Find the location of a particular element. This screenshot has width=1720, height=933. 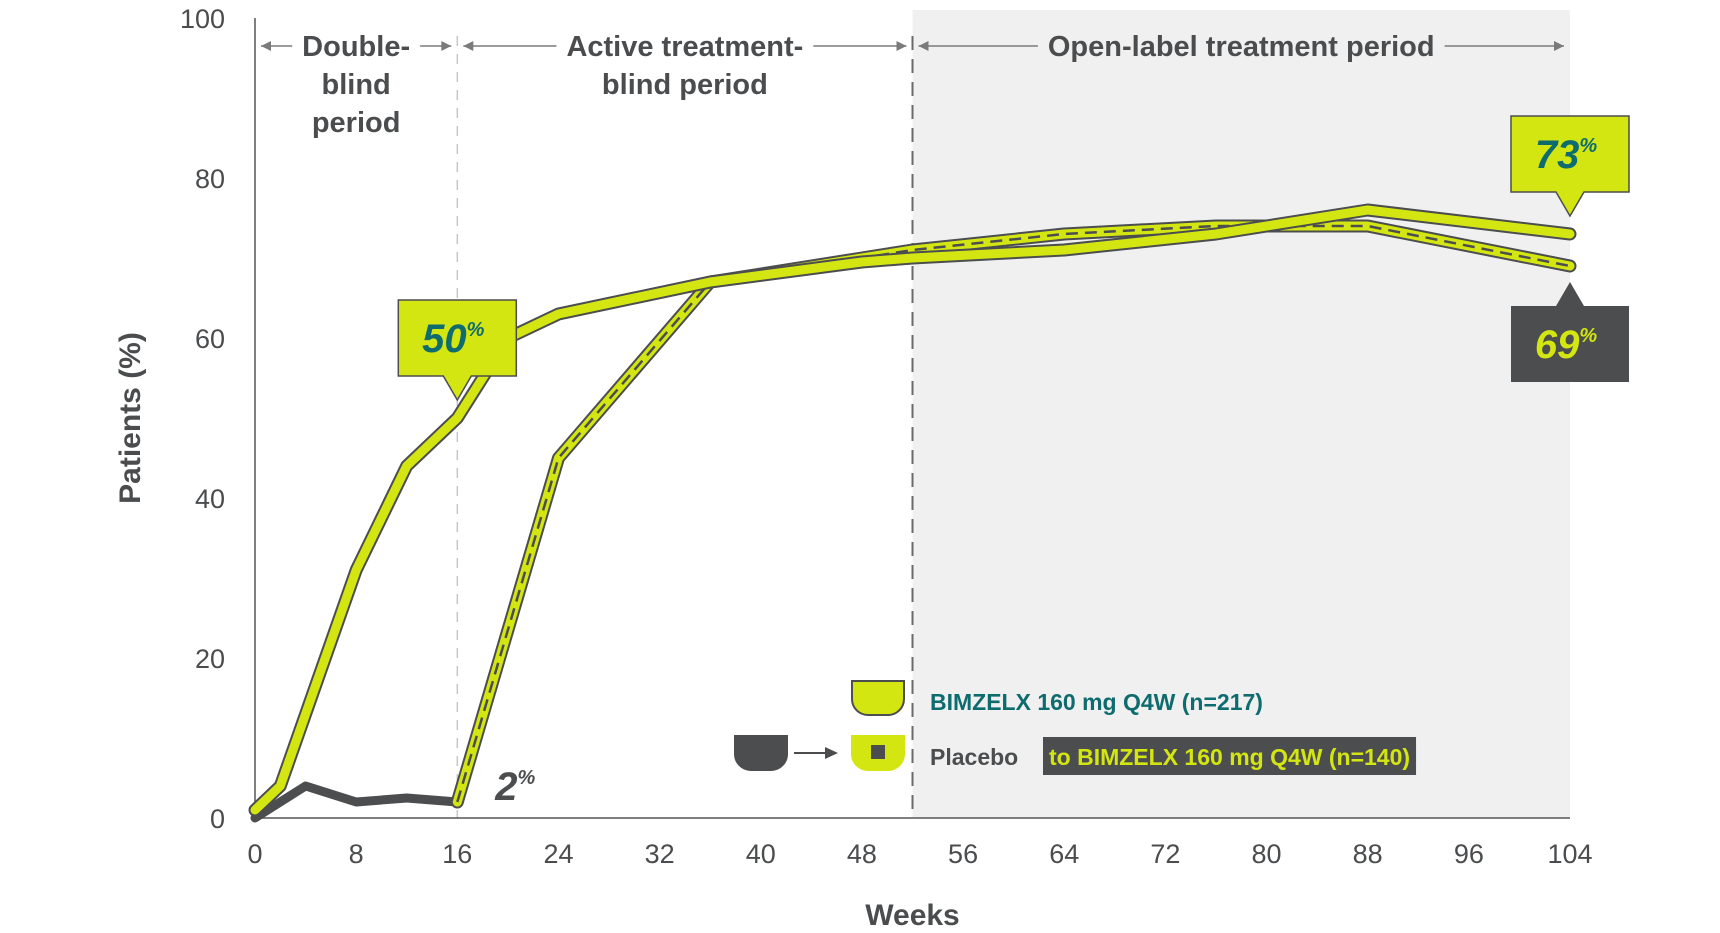

x-tick-label: 0 is located at coordinates (254, 854).